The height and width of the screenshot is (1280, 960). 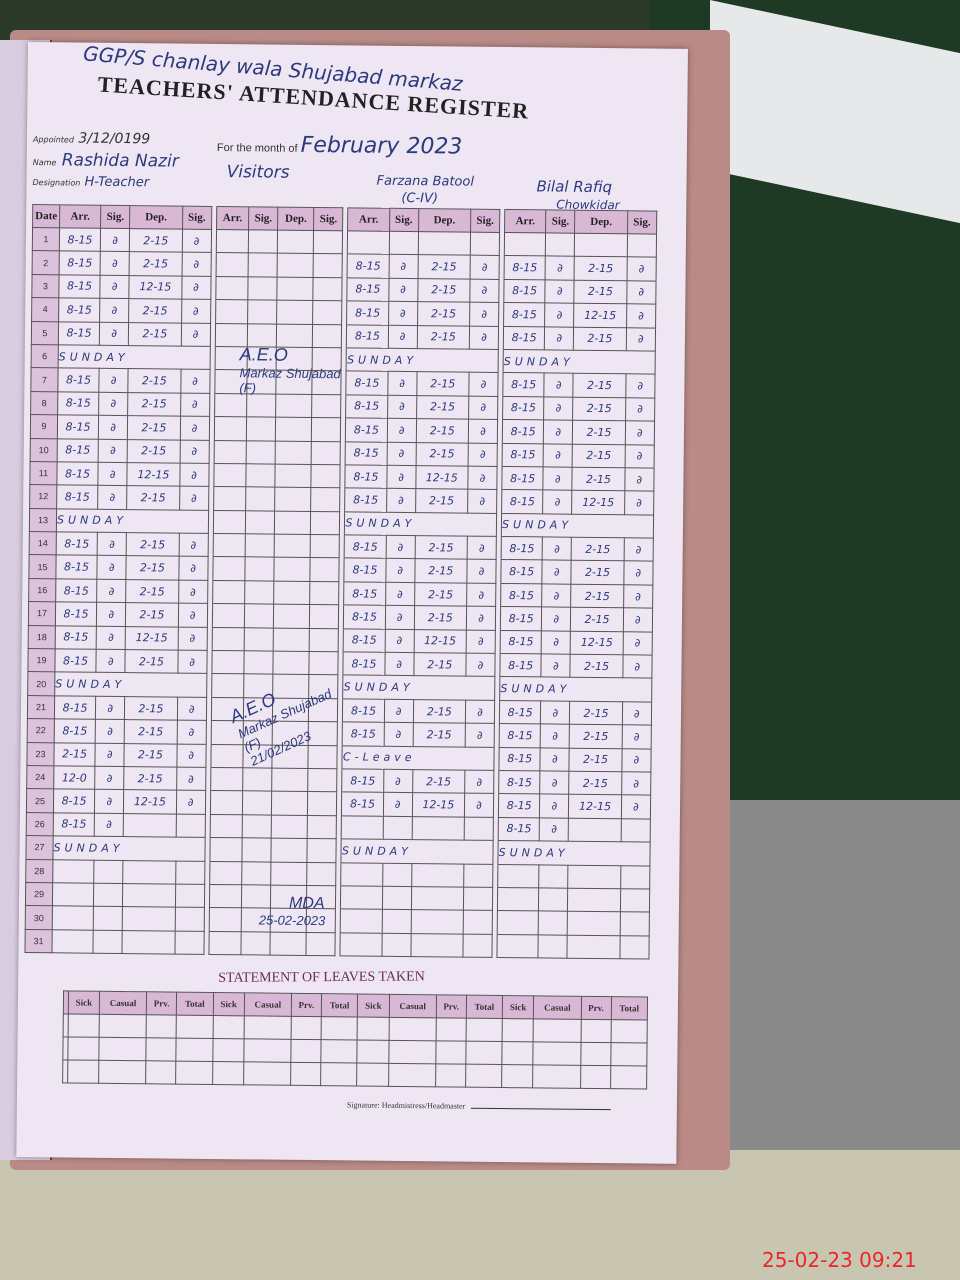 What do you see at coordinates (418, 758) in the screenshot?
I see `leave-mark: C-Leave` at bounding box center [418, 758].